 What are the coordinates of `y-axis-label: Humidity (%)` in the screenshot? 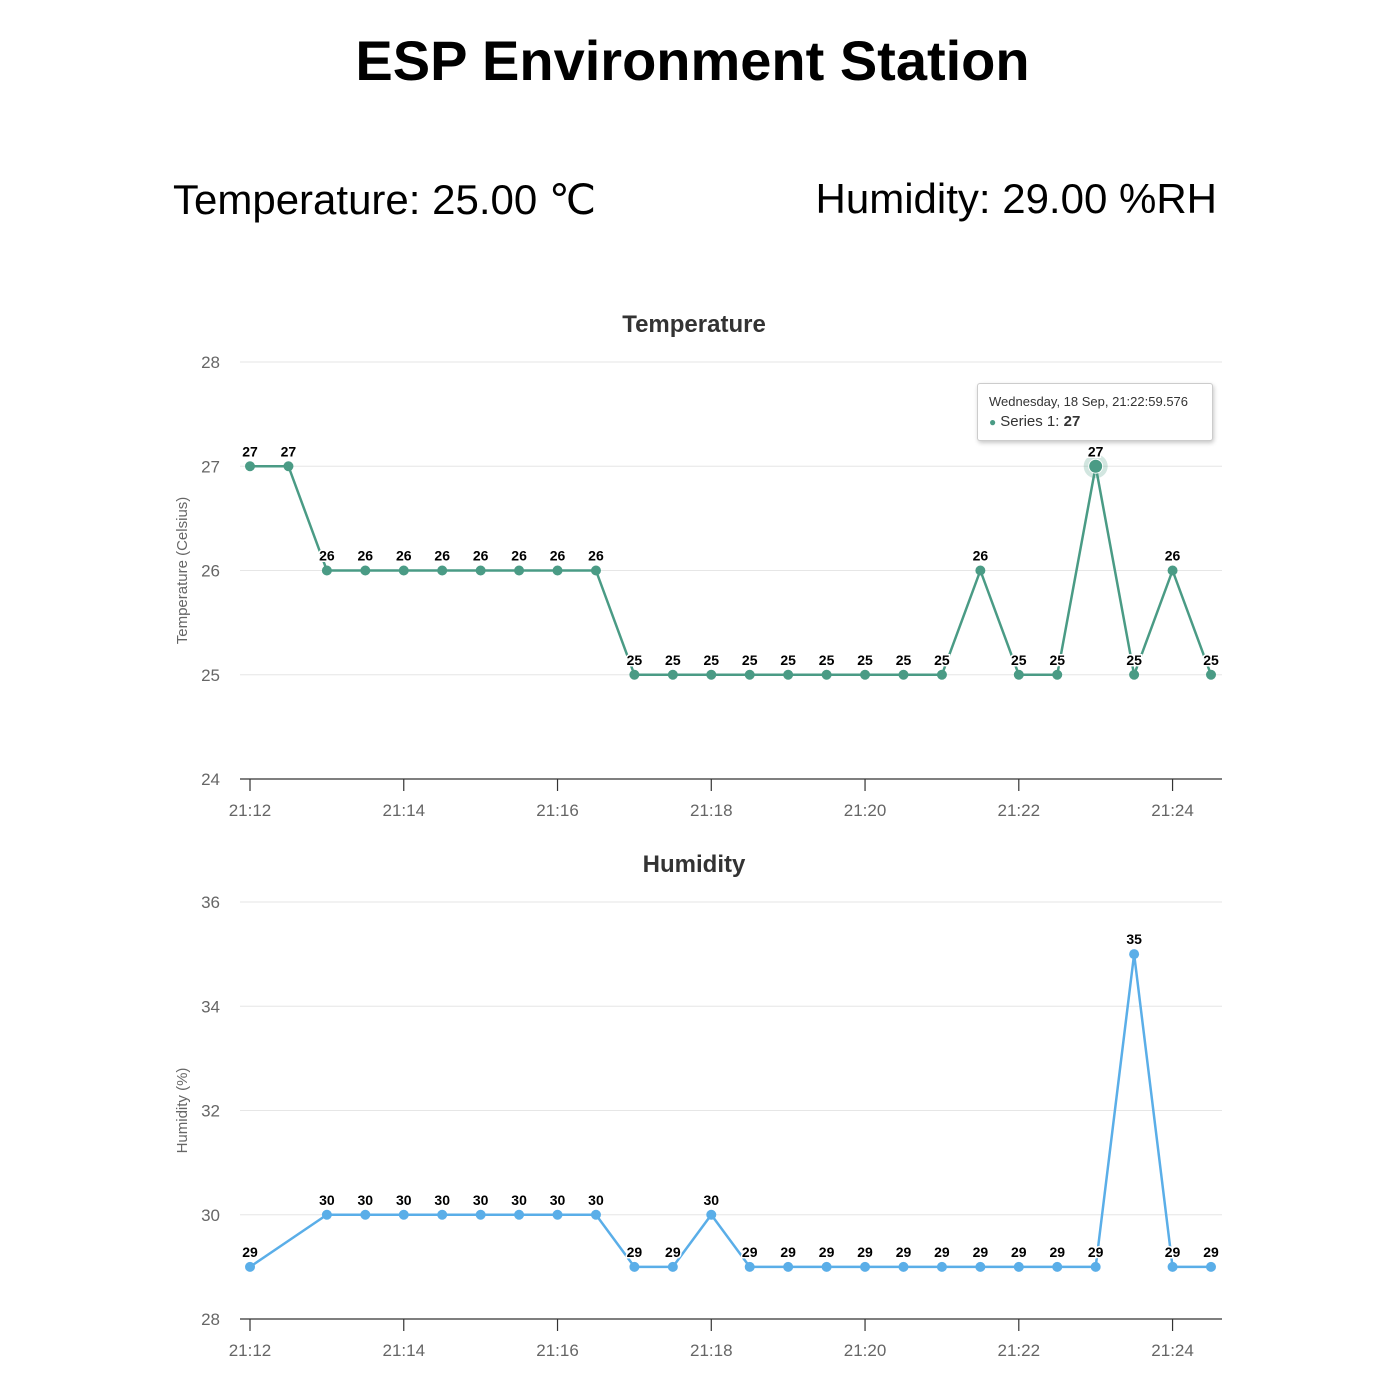 It's located at (182, 1111).